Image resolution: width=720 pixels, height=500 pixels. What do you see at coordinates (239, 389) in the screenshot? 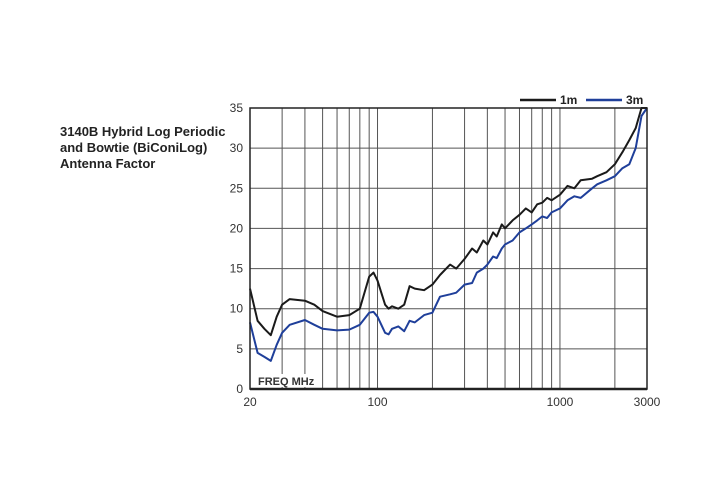
I see `y-tick-label: 0` at bounding box center [239, 389].